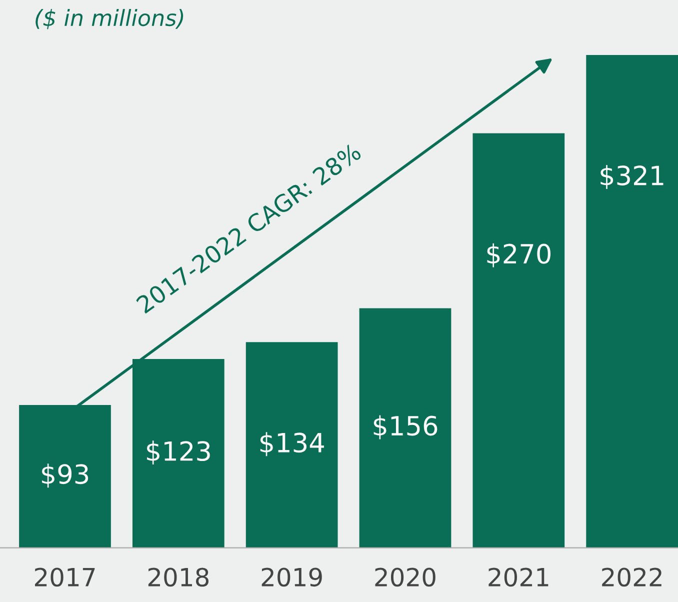  I want to click on data-label: $134, so click(292, 444).